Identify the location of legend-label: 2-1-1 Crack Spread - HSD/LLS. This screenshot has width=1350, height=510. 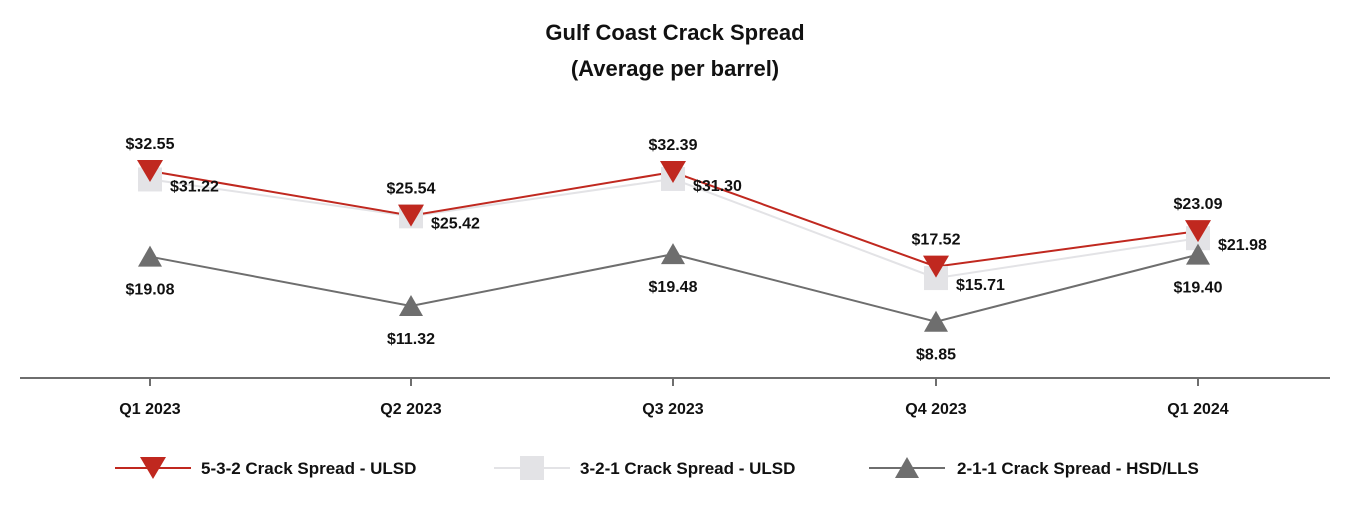
(1078, 468).